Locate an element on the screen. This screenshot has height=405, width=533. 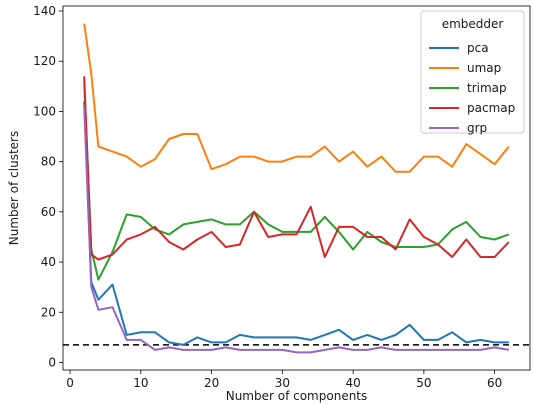
legend-items: pca umap trimap pacmap grp is located at coordinates (472, 88).